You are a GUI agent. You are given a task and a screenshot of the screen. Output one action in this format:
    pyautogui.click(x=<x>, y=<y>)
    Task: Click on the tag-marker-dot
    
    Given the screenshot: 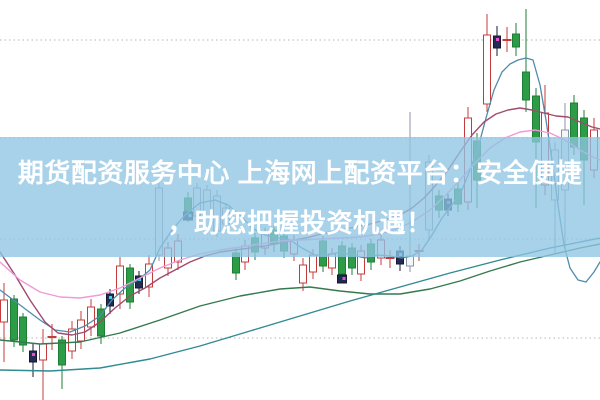 What is the action you would take?
    pyautogui.click(x=344, y=278)
    